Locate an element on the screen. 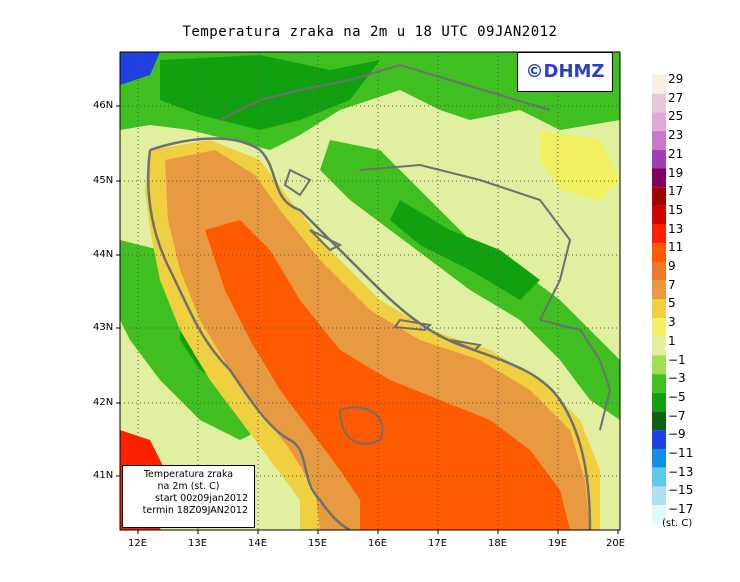 The image size is (740, 582). legend-label: 19 is located at coordinates (676, 172).